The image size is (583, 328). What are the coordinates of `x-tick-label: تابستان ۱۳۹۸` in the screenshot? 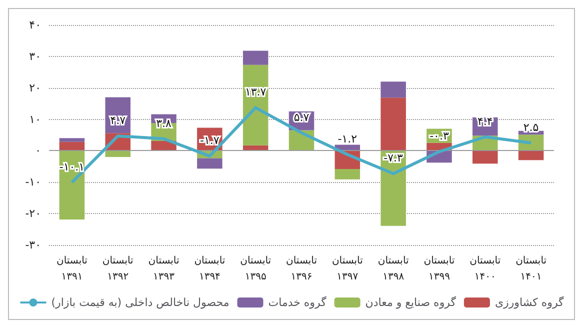 It's located at (393, 269).